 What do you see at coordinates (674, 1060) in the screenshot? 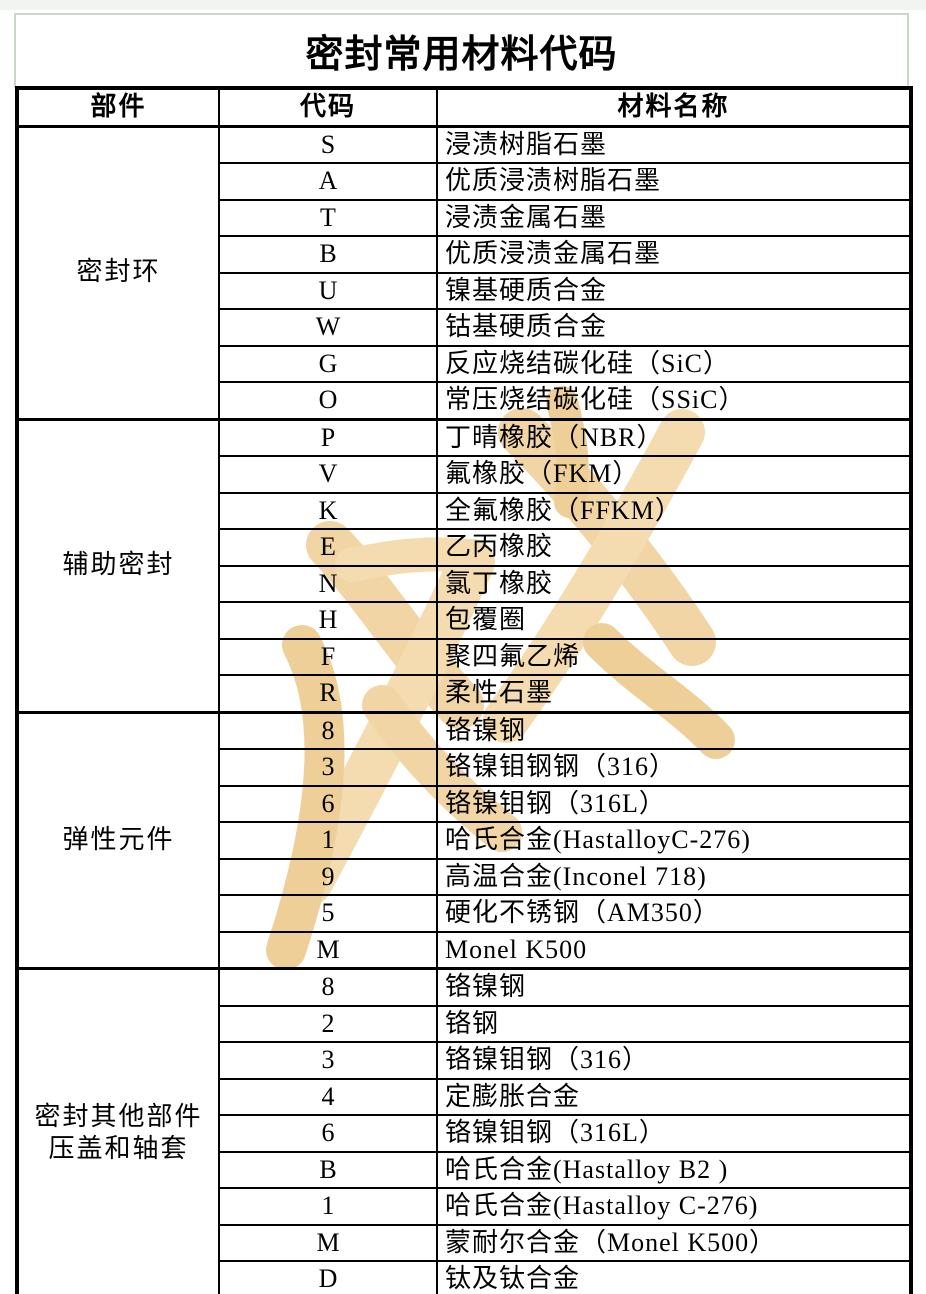
I see `material-cell: 铬镍钼钢（316）` at bounding box center [674, 1060].